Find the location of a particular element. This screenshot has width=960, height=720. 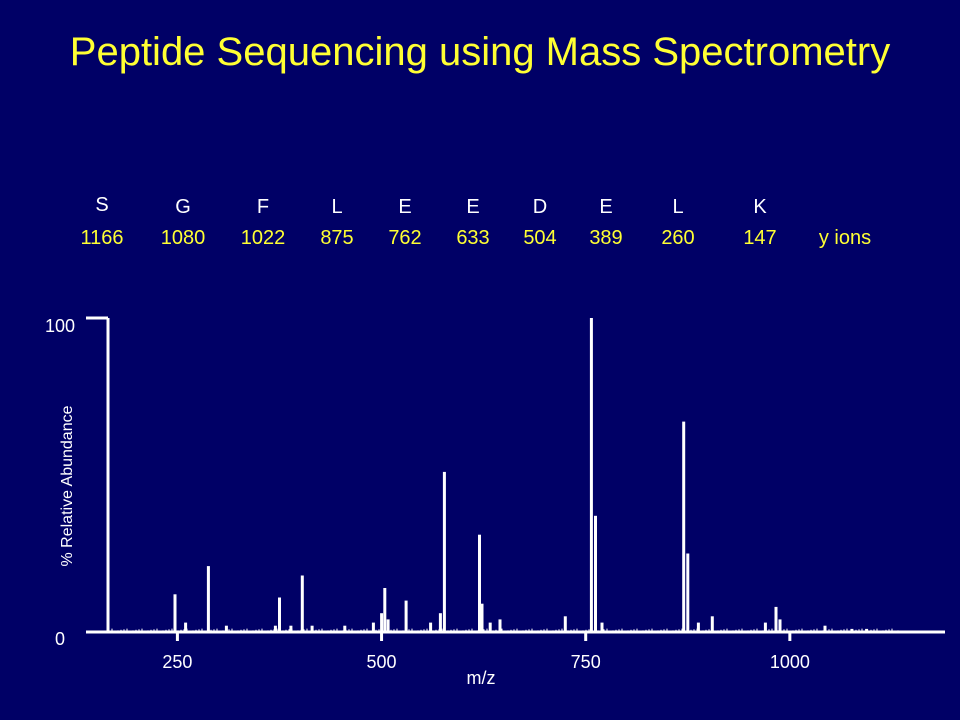

y-ion-mass: 1080 is located at coordinates (183, 238).